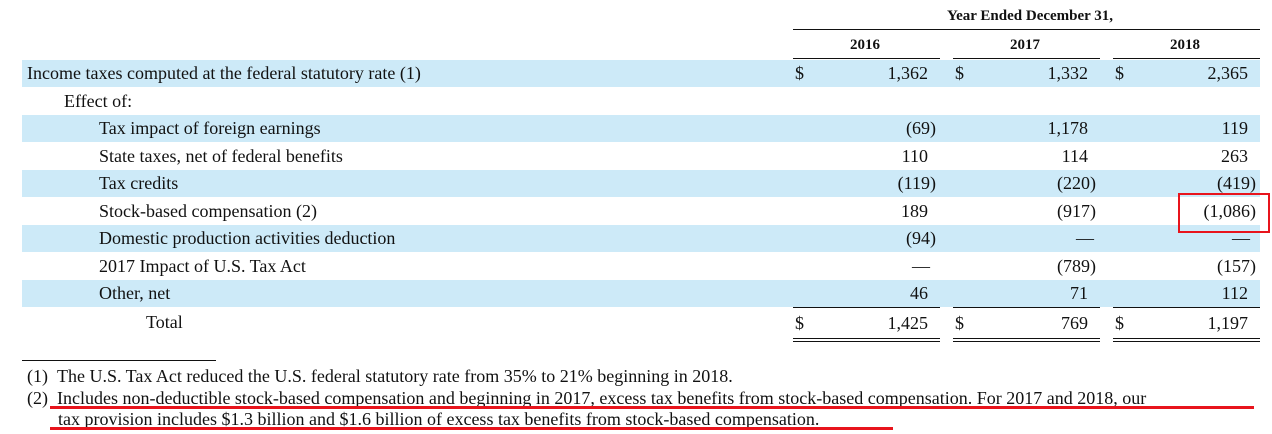  Describe the element at coordinates (1074, 323) in the screenshot. I see `cell-2017-total: 769` at that location.